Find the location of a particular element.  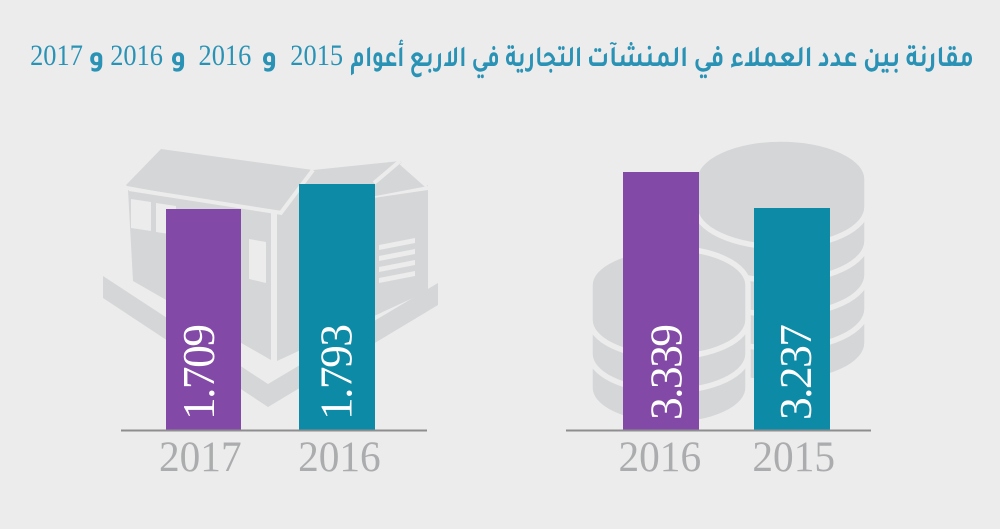

svg-text: 1.793 is located at coordinates (336, 373).